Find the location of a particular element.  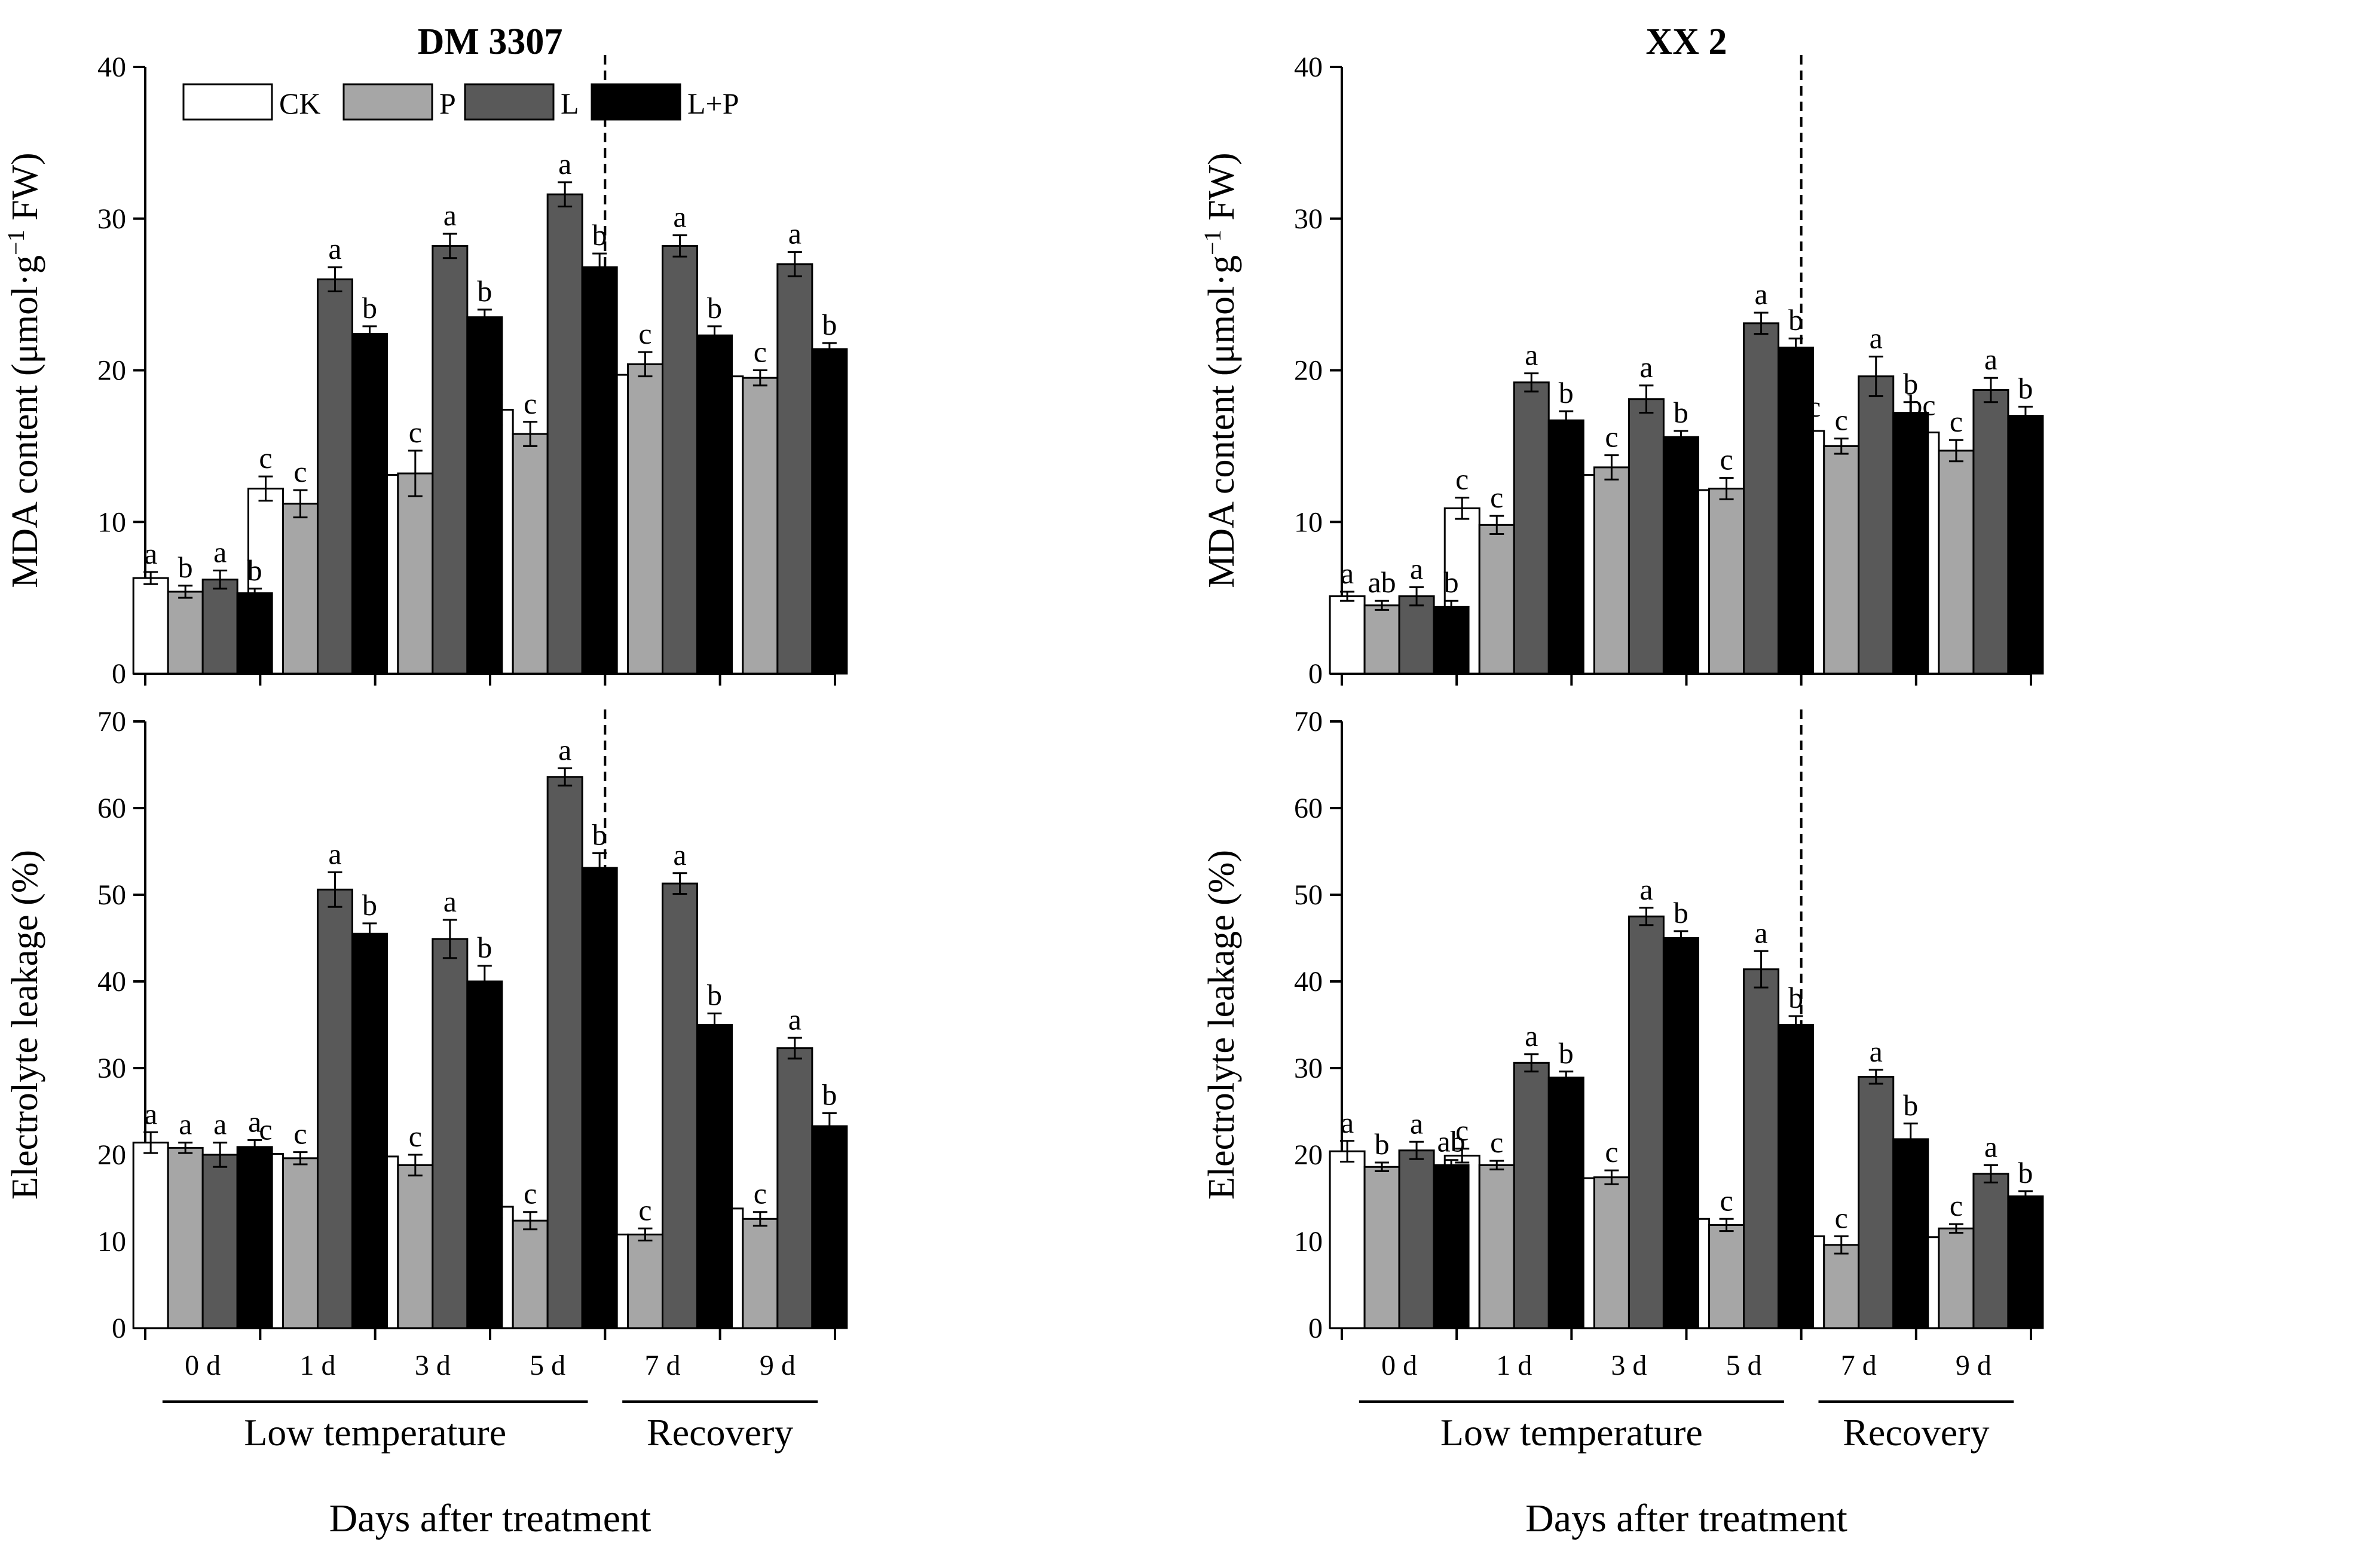

bar-p-3d is located at coordinates (1611, 571).